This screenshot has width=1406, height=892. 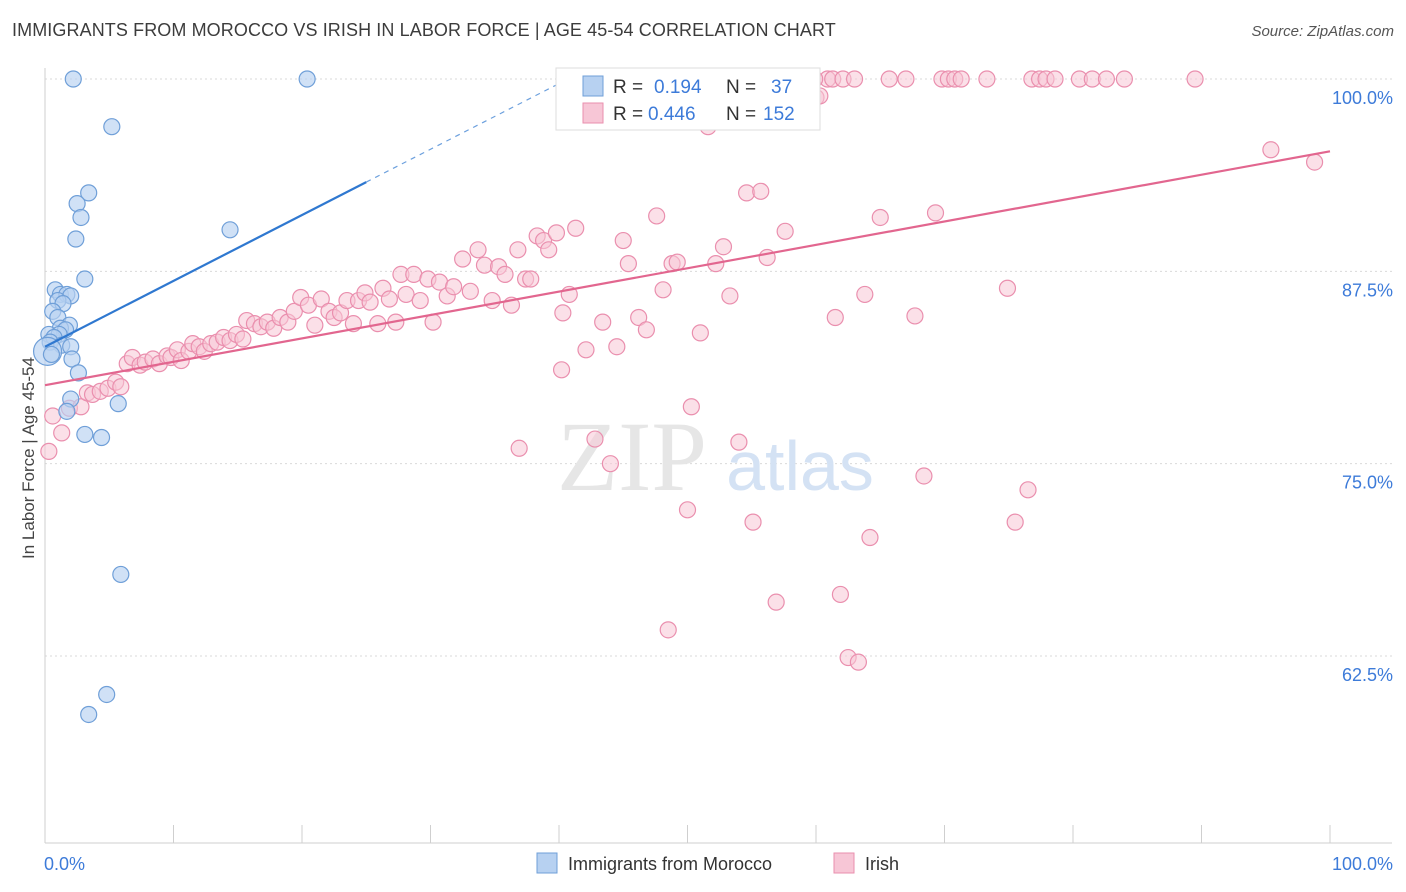 What do you see at coordinates (28, 458) in the screenshot?
I see `y-axis-label: In Labor Force | Age 45-54` at bounding box center [28, 458].